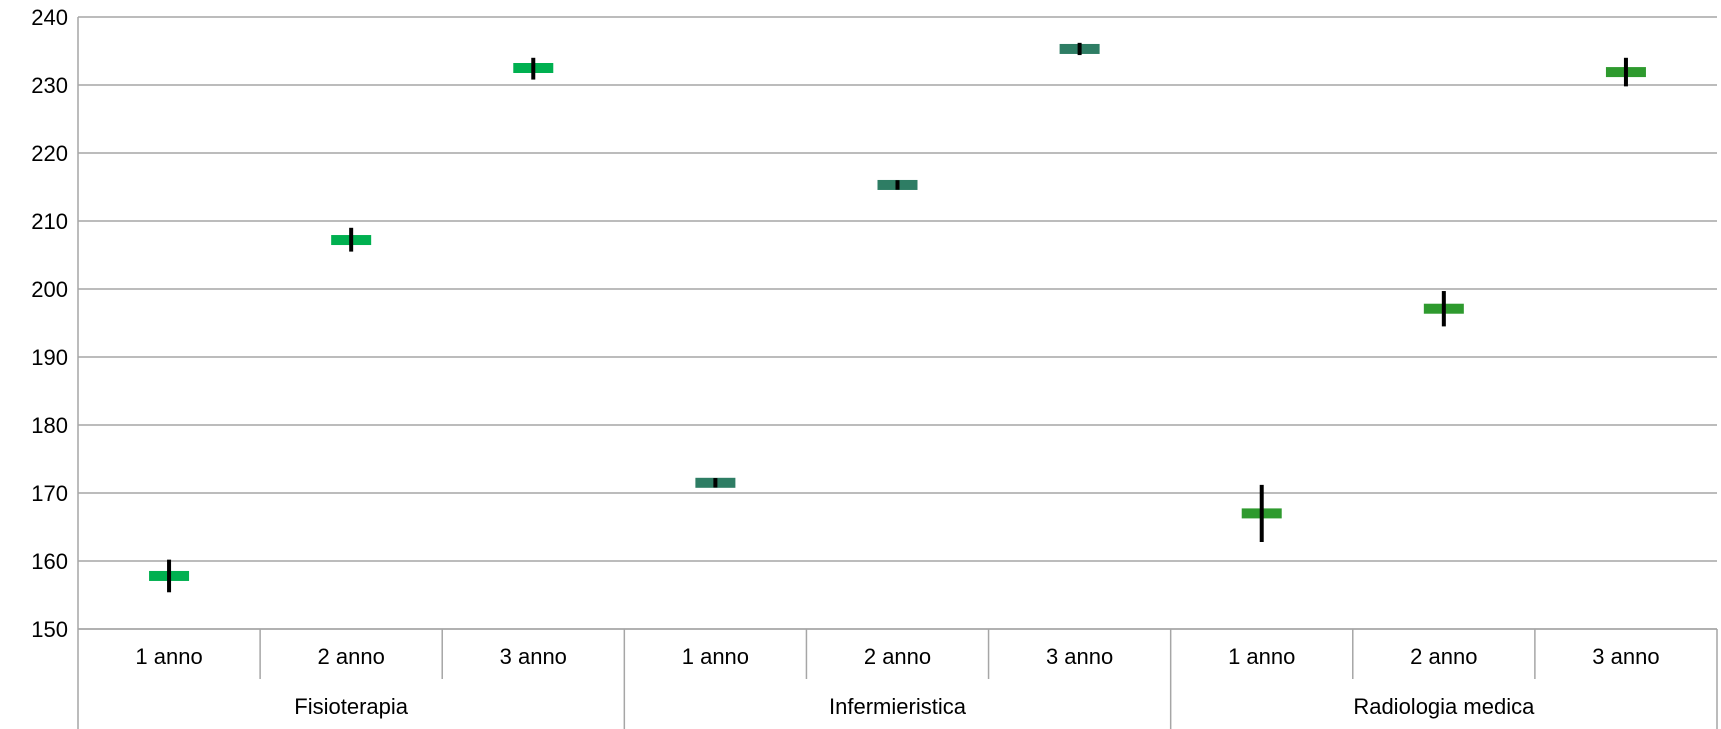  Describe the element at coordinates (49, 357) in the screenshot. I see `y-tick-label: 190` at that location.